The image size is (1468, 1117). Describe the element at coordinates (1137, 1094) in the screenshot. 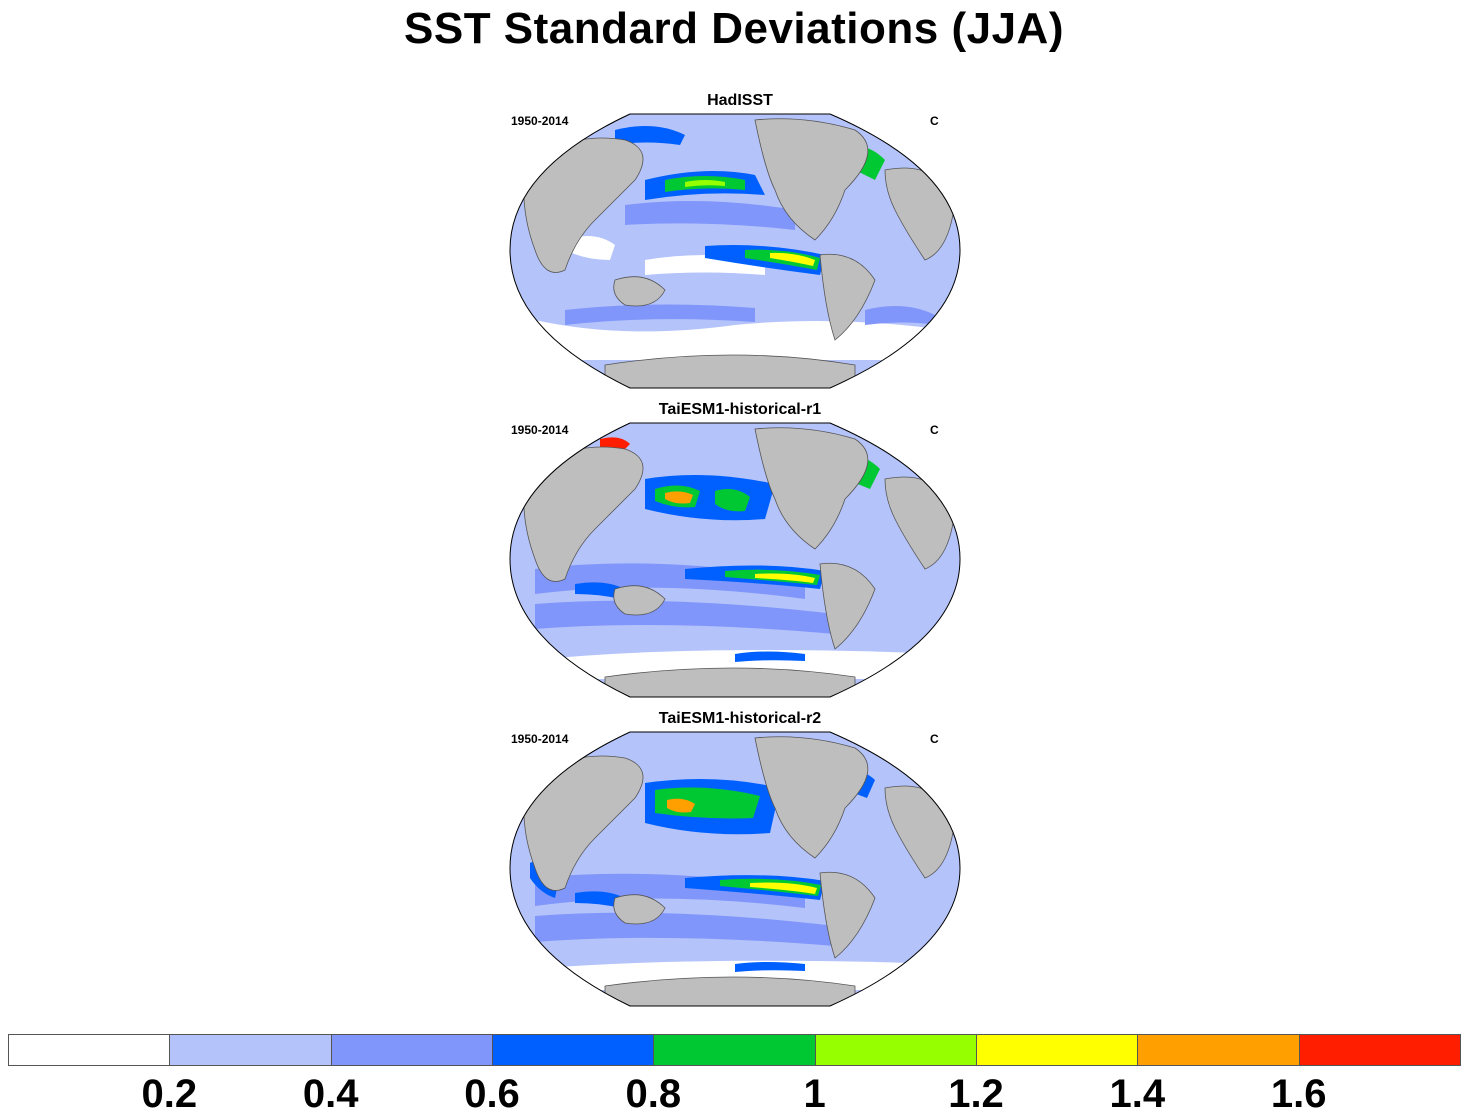

I see `colorbar-tick-label: 1.4` at that location.